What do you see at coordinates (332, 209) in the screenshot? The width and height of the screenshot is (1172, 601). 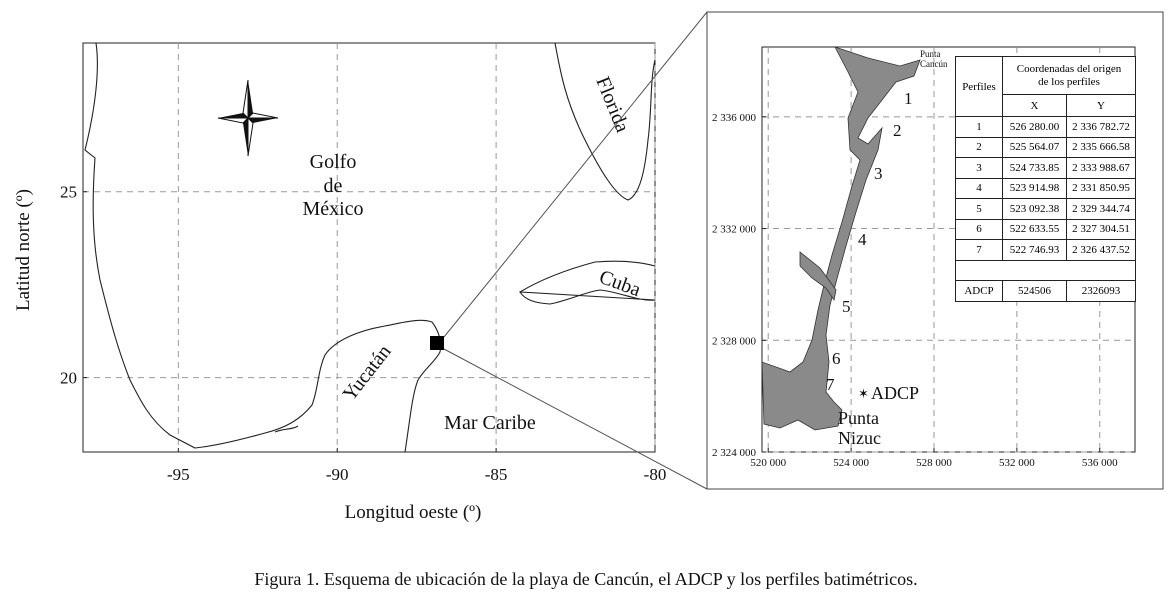 I see `region-label: México` at bounding box center [332, 209].